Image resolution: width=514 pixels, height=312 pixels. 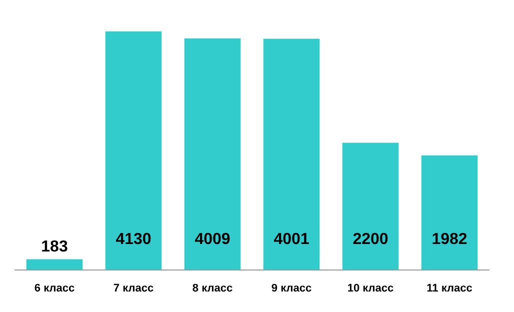 I want to click on x-tick-label: 9 класс, so click(x=291, y=288).